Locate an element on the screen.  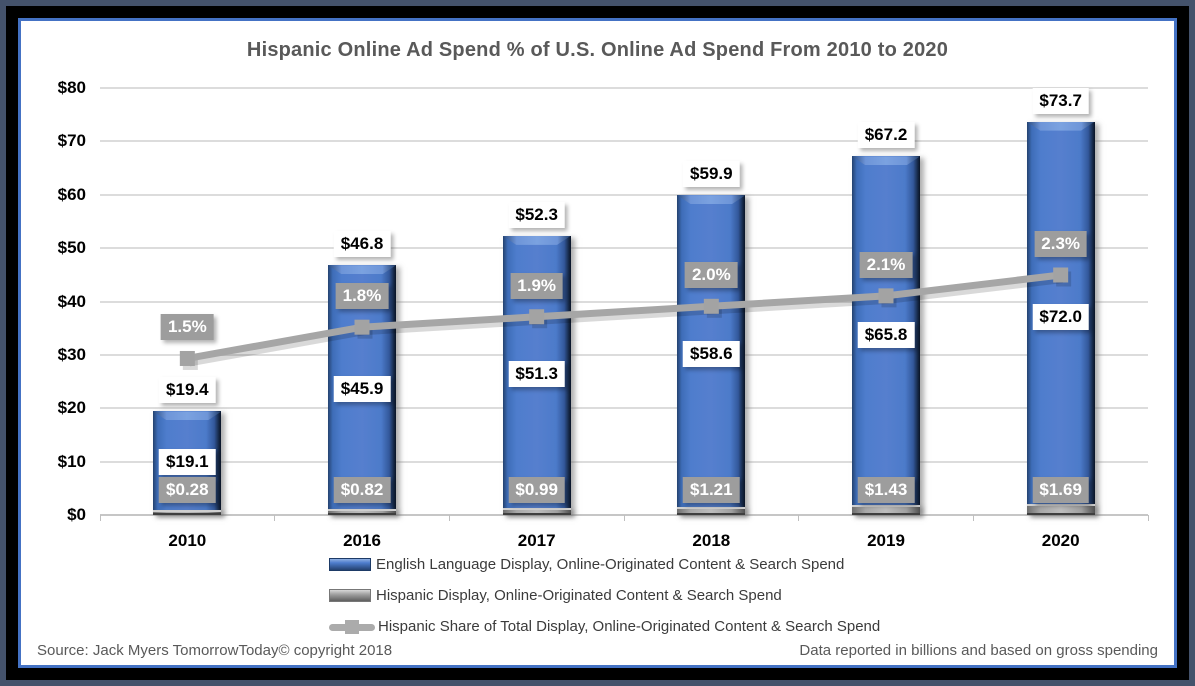
hispanic-data-label: $0.99 is located at coordinates (536, 490).